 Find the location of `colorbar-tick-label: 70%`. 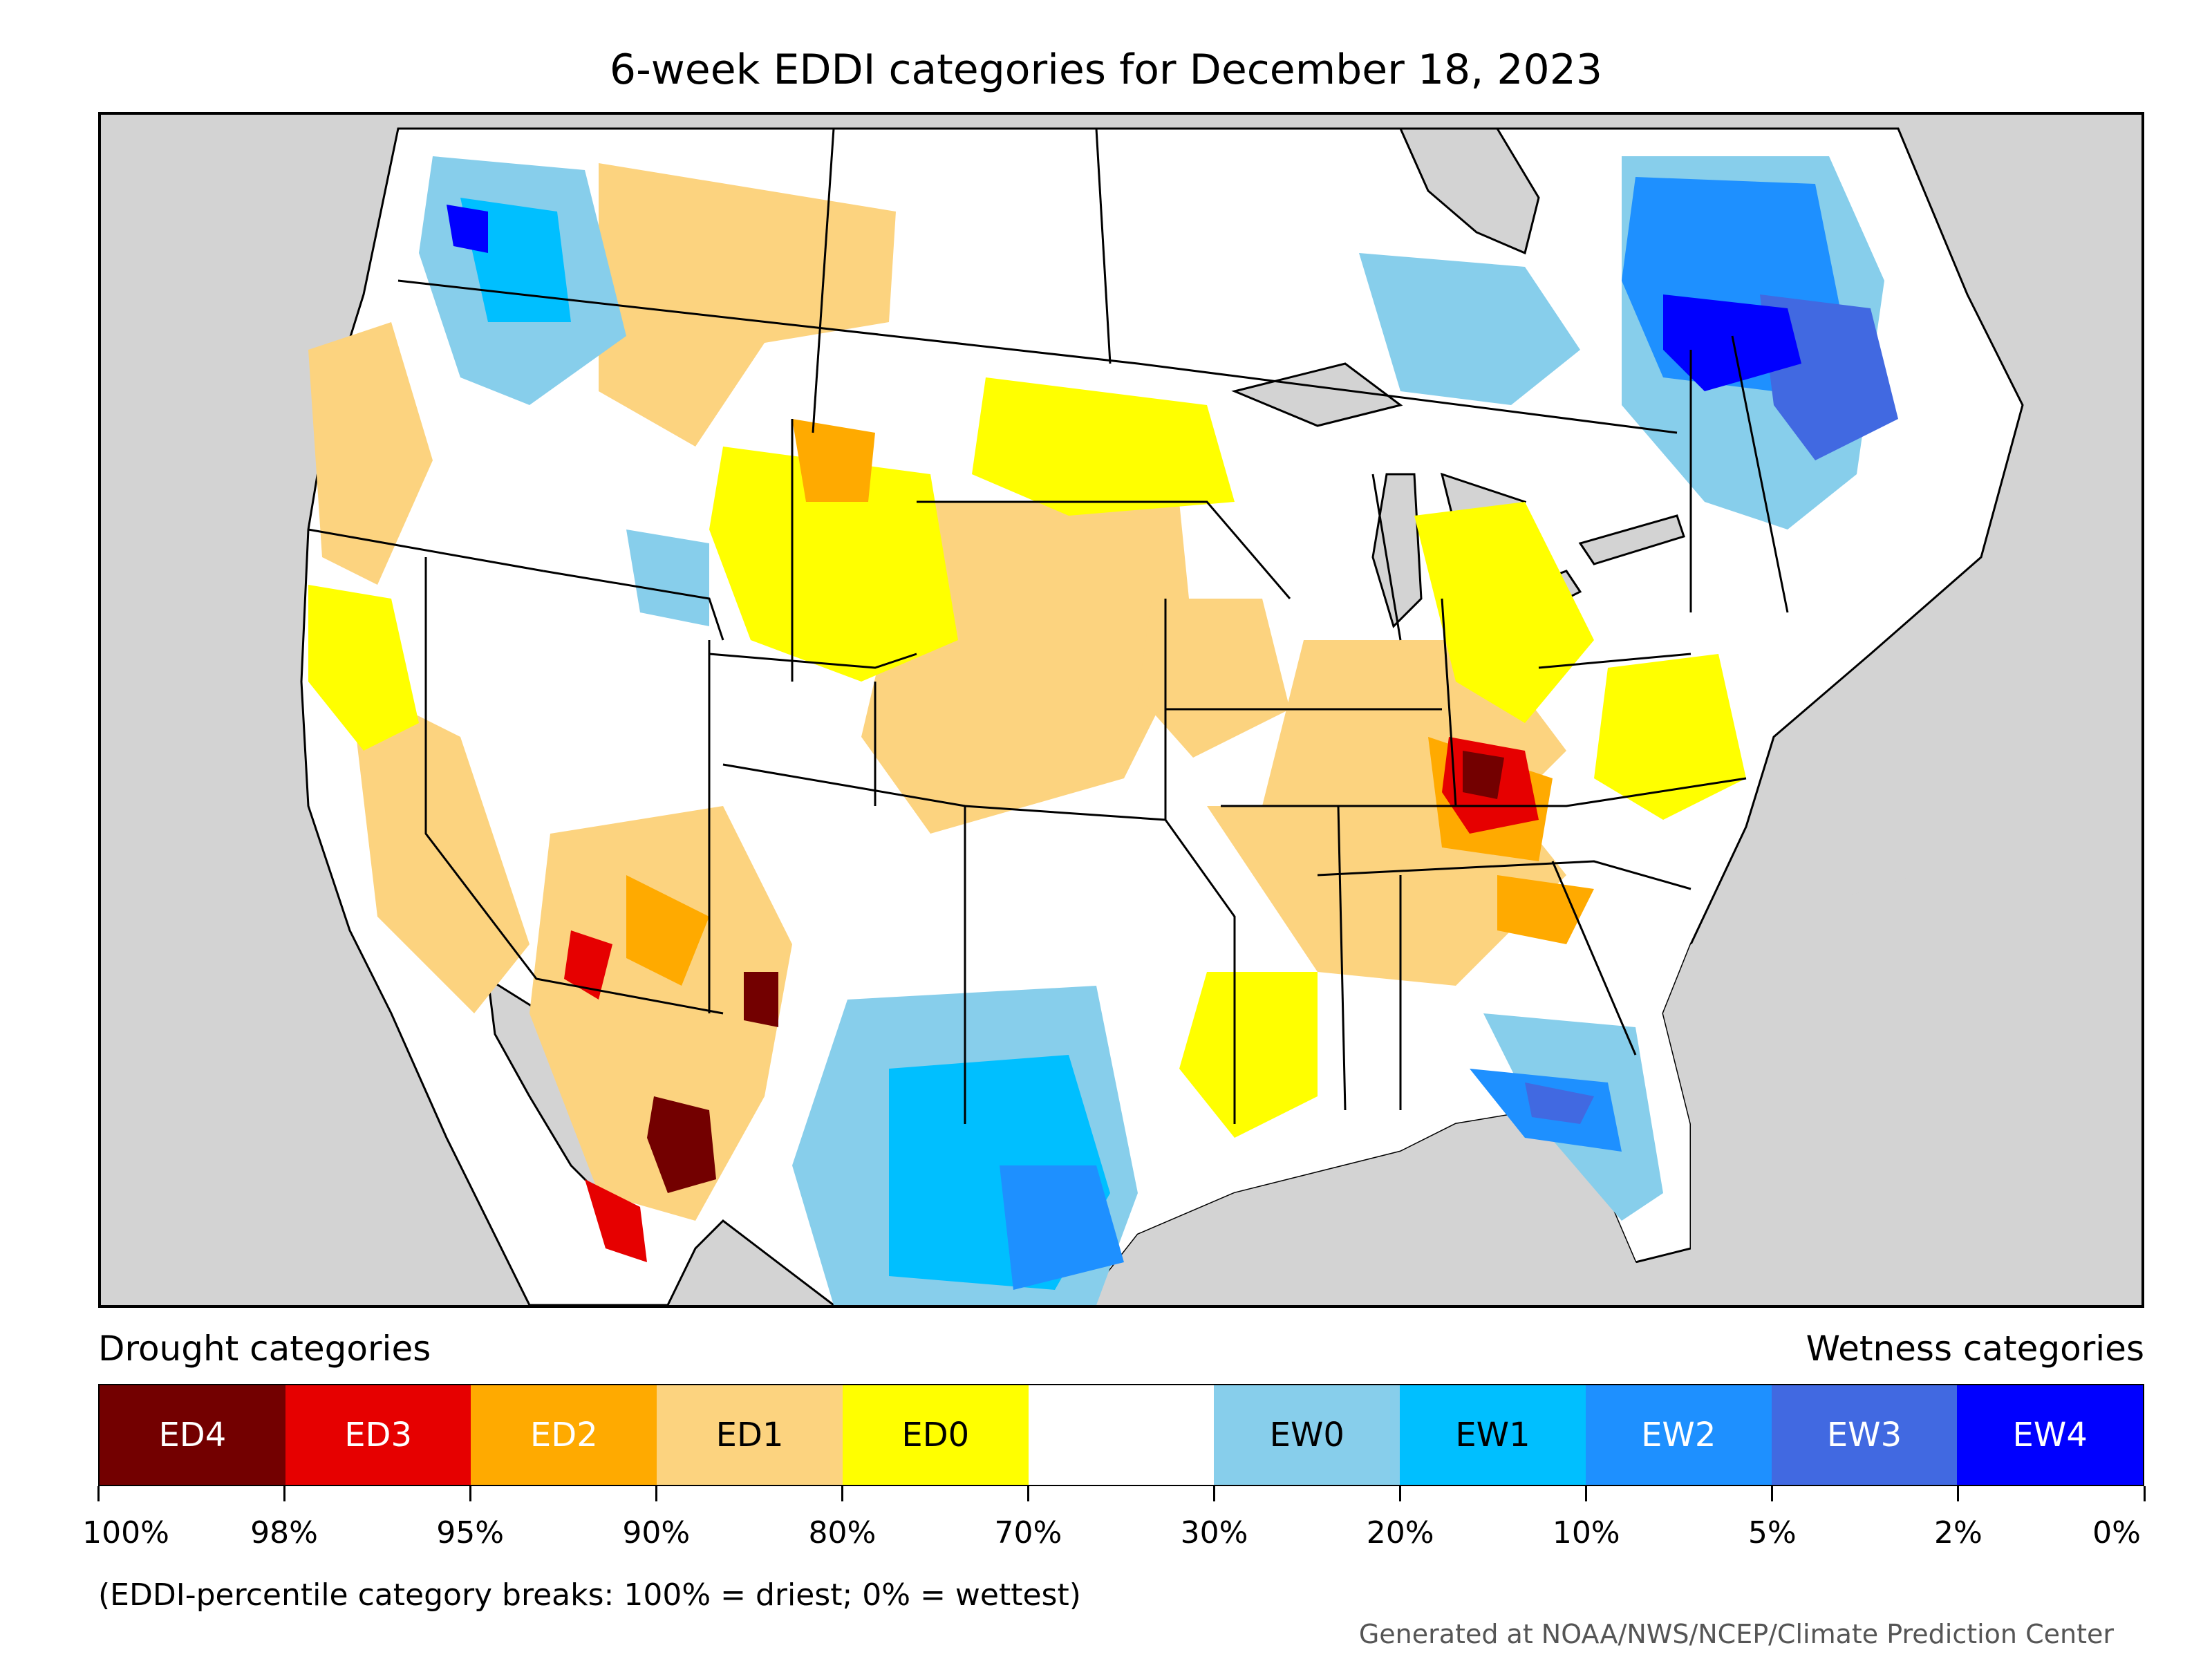

colorbar-tick-label: 70% is located at coordinates (1028, 1532).